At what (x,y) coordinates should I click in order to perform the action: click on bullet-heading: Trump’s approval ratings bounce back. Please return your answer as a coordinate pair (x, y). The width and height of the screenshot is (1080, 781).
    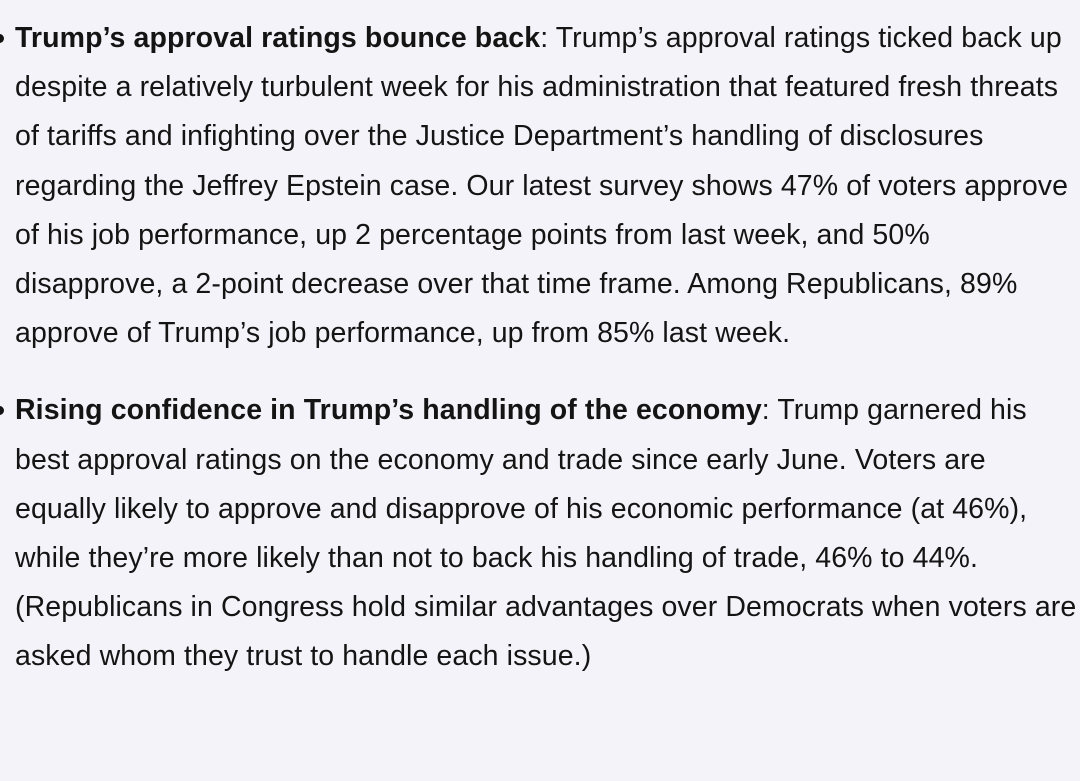
    Looking at the image, I should click on (278, 38).